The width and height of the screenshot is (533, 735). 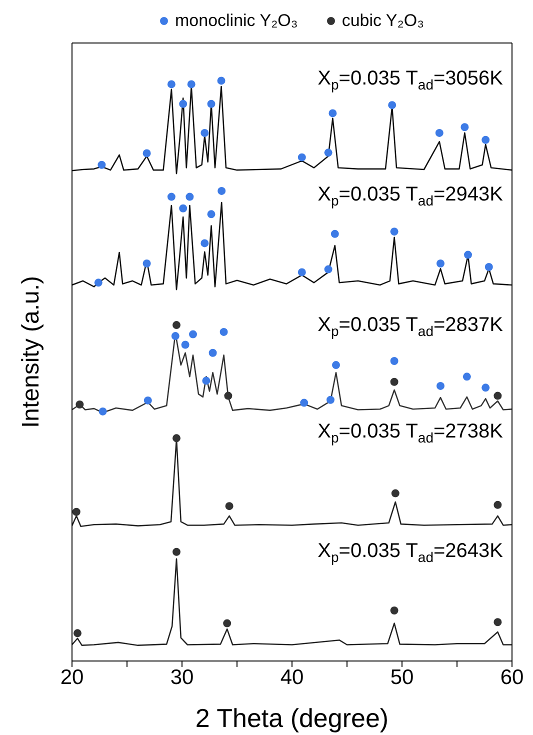 I want to click on annotation: X$_{p}$=0.035 T$_{ad}$=2943K, so click(x=411, y=196).